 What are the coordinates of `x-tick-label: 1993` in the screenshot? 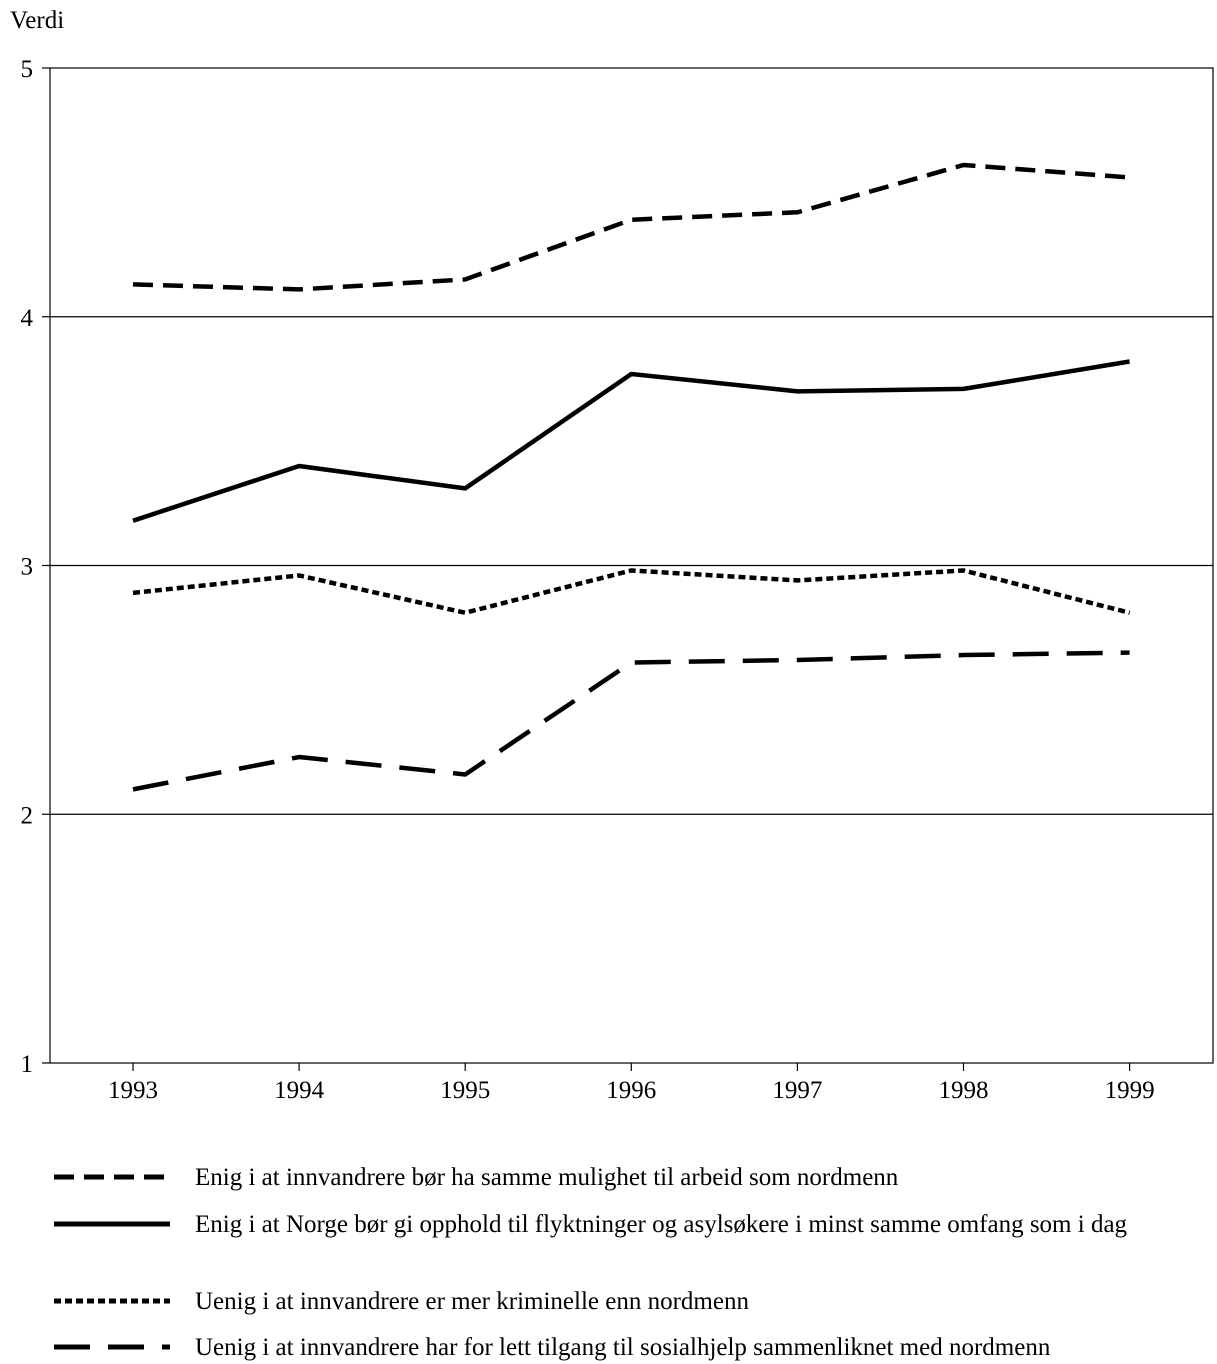 It's located at (133, 1090).